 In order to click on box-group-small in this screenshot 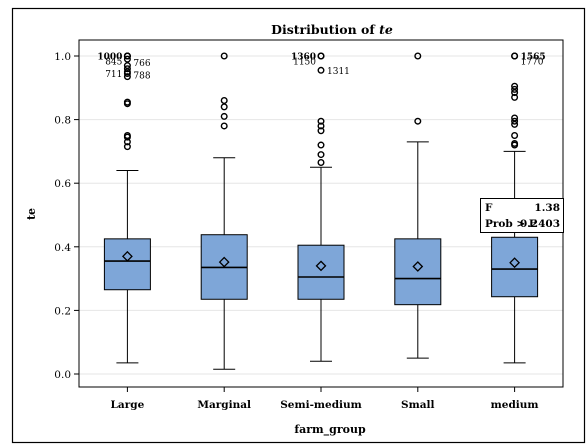, I will do `click(418, 205)`.